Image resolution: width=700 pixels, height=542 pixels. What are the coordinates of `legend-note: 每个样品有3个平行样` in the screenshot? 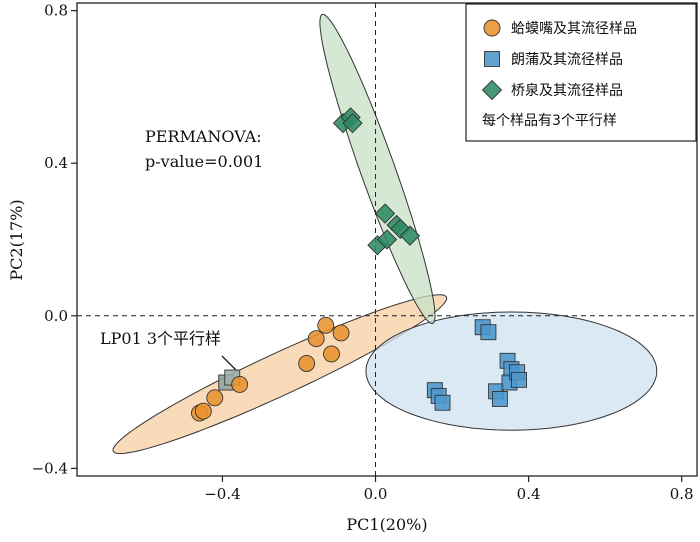 It's located at (549, 121).